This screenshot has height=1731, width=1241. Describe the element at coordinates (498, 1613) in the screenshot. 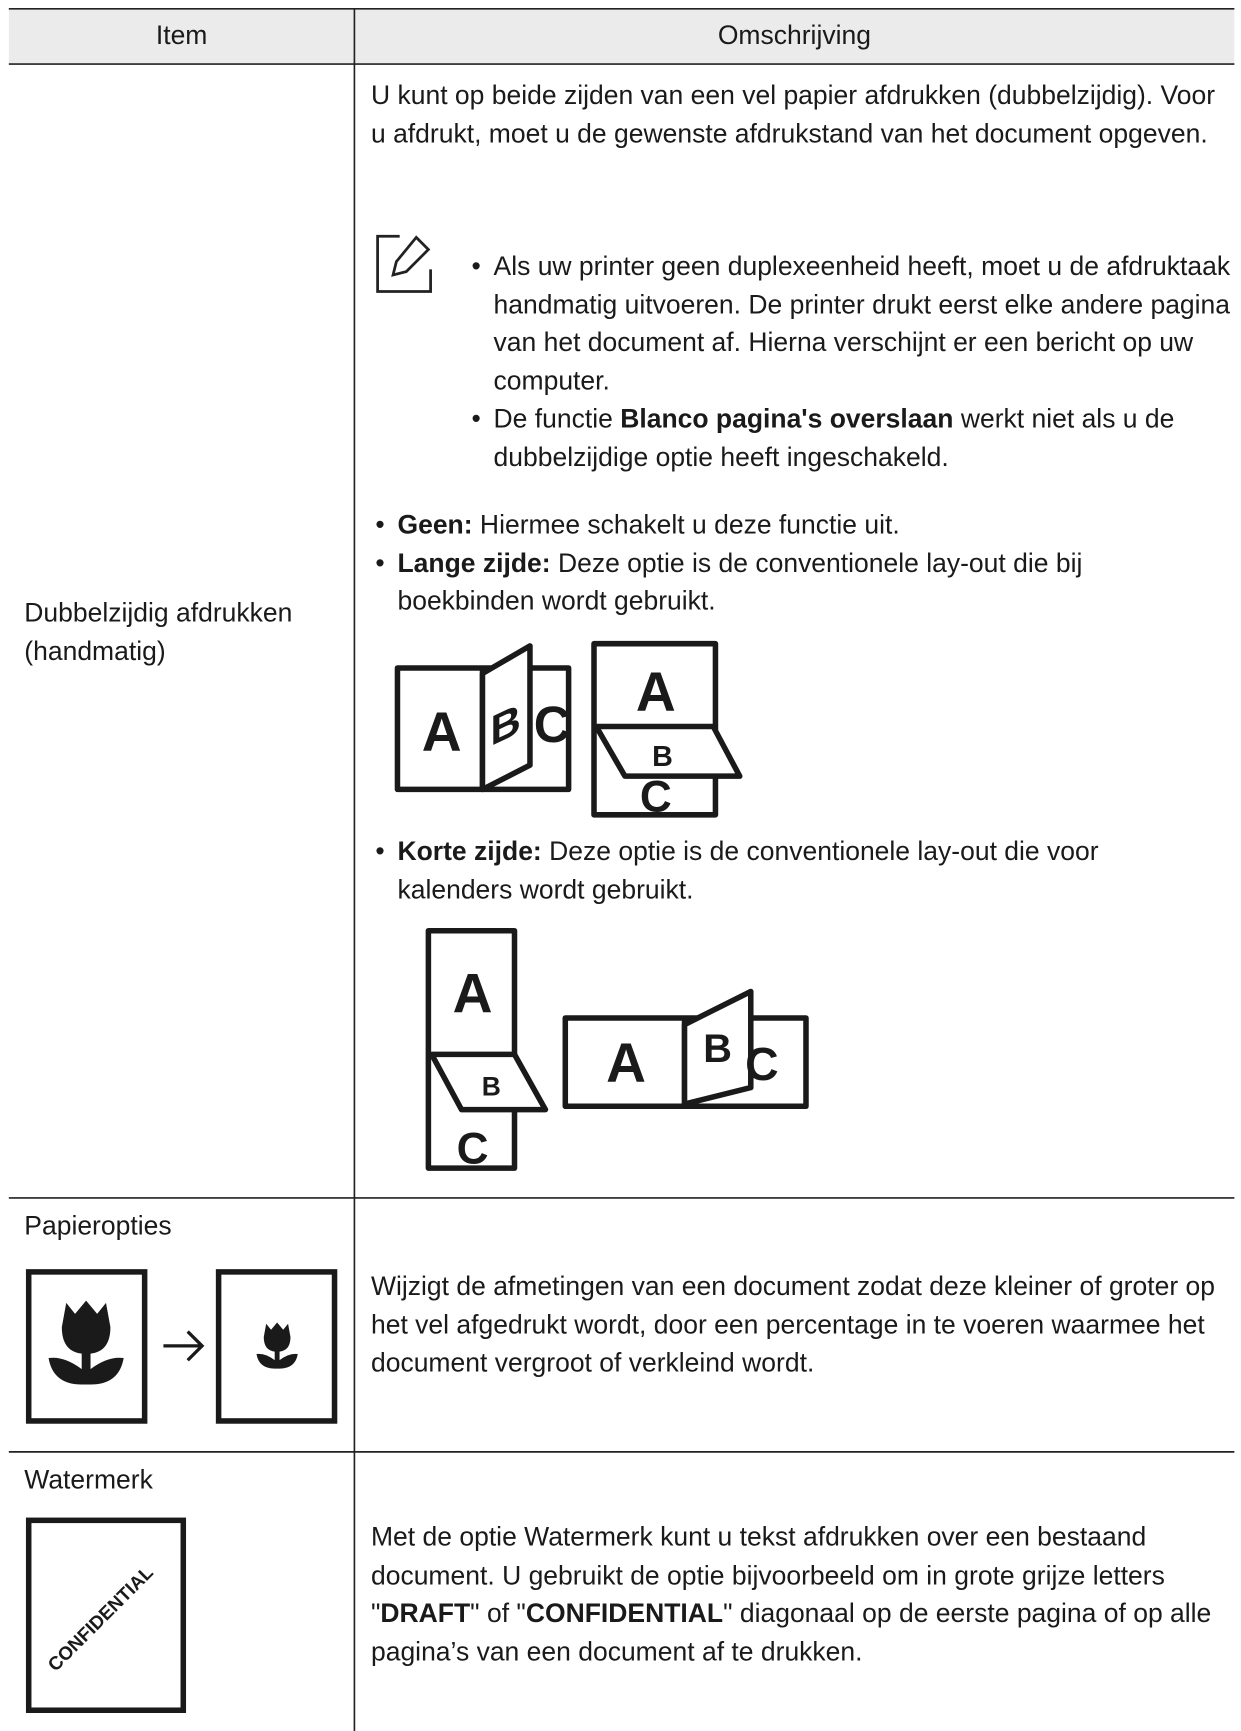

I see `text: " of "` at that location.